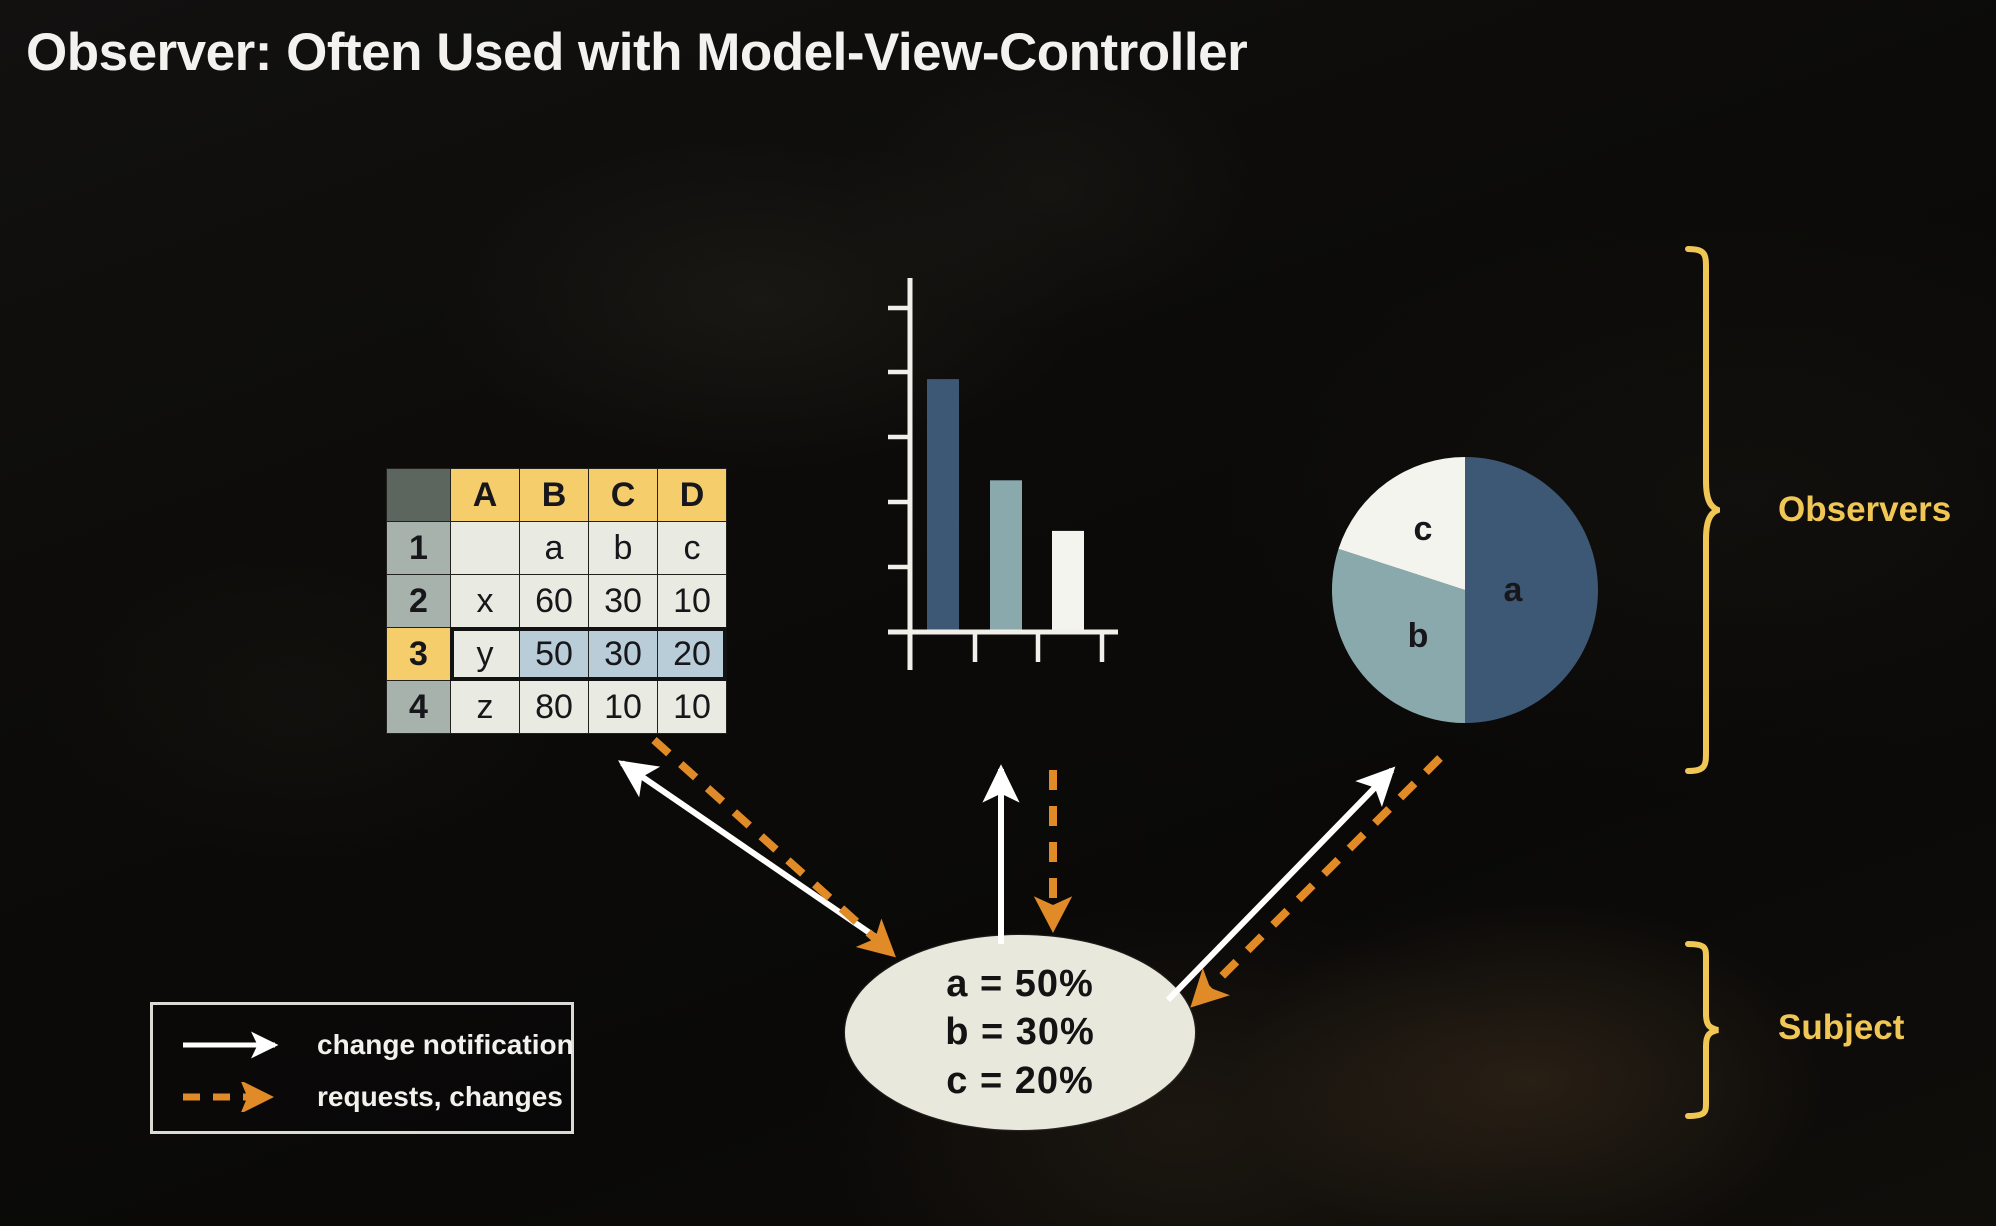  I want to click on solid-arrow-icon, so click(241, 1045).